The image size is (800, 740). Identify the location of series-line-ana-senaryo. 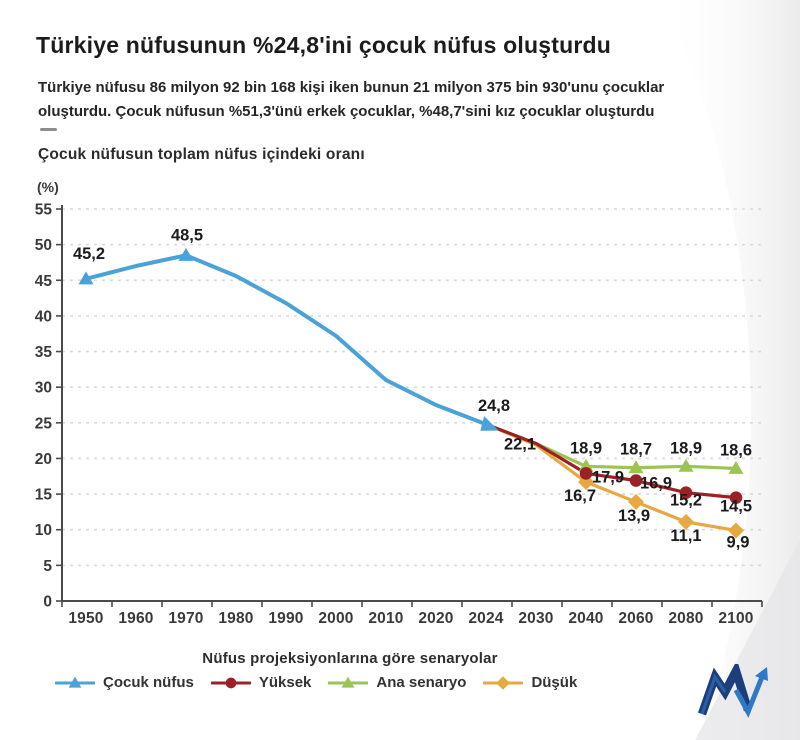
(611, 446).